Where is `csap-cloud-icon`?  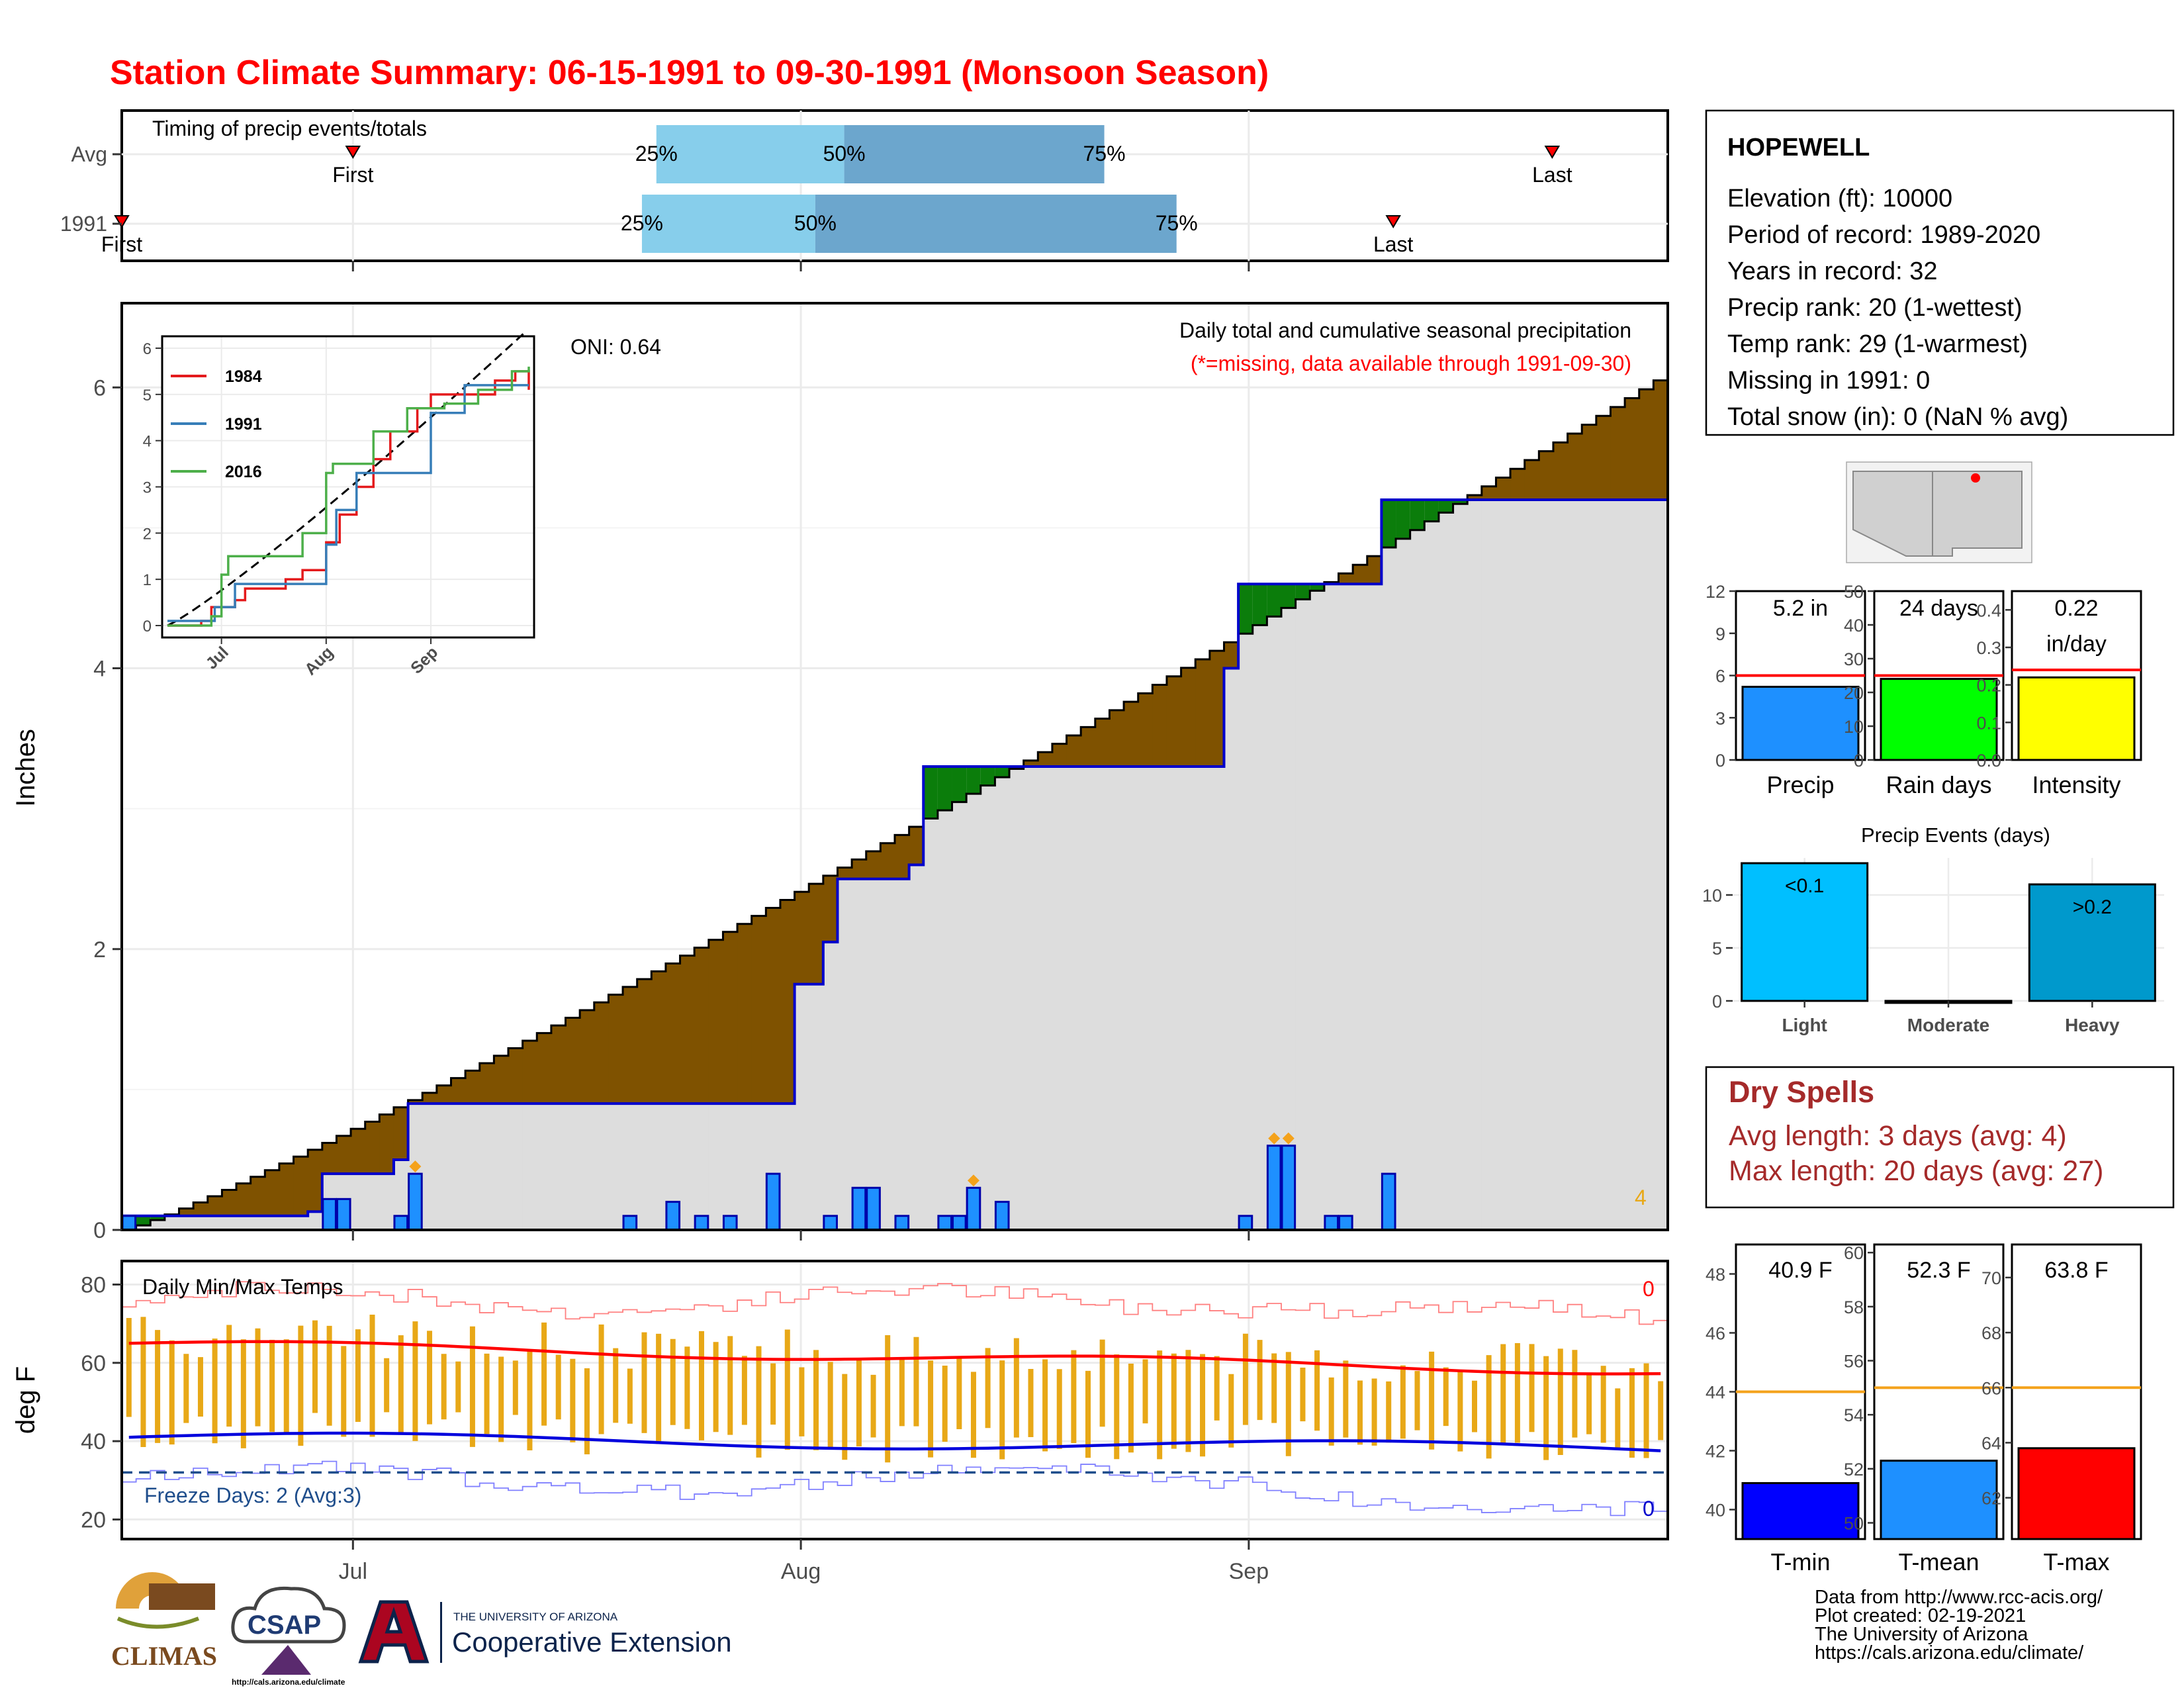 csap-cloud-icon is located at coordinates (288, 1615).